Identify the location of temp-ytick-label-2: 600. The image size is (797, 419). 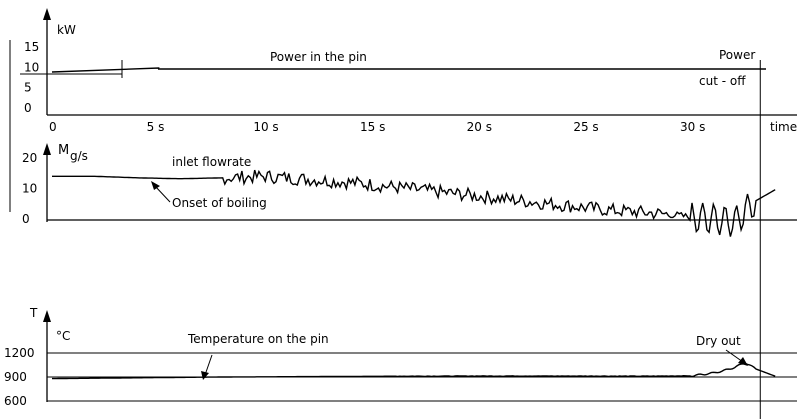
(15, 401).